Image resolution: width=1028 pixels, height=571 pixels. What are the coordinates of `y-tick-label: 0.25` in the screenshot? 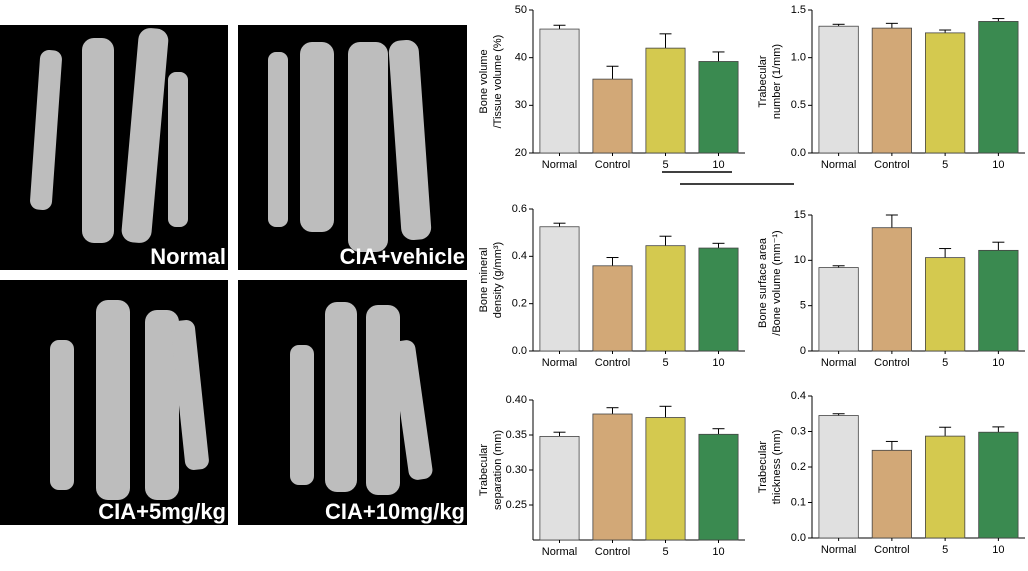 It's located at (516, 505).